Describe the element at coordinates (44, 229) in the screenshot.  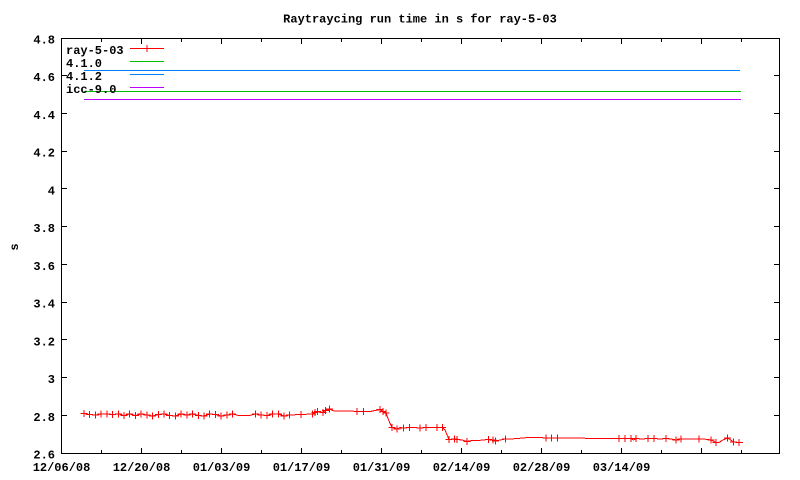
I see `svg-text: 3.8` at that location.